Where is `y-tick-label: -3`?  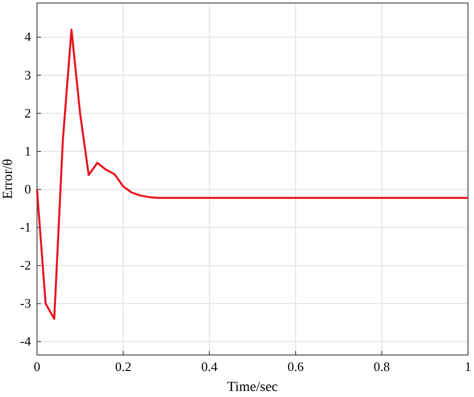
y-tick-label: -3 is located at coordinates (25, 303).